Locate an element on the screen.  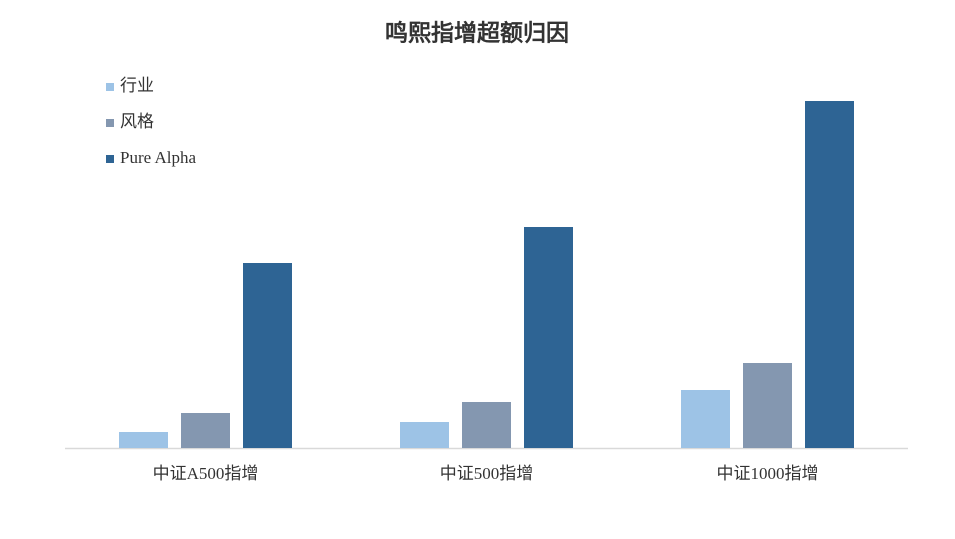
legend-label: Pure Alpha is located at coordinates (158, 157).